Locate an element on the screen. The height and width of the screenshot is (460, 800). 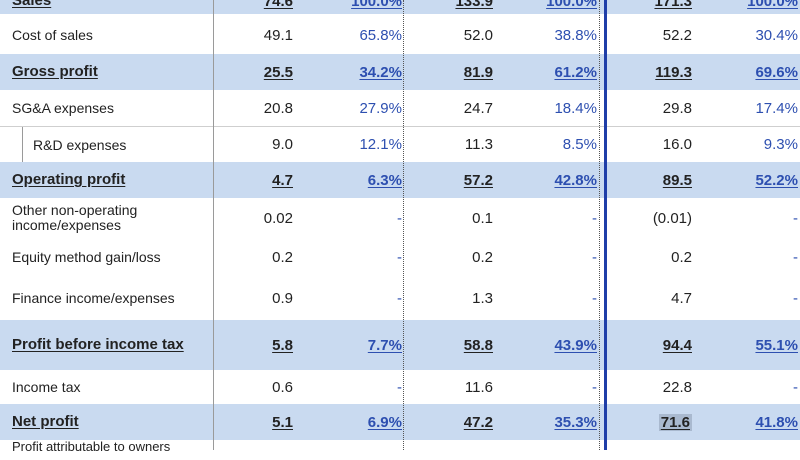
row-label: Finance income/expenses is located at coordinates (93, 298).